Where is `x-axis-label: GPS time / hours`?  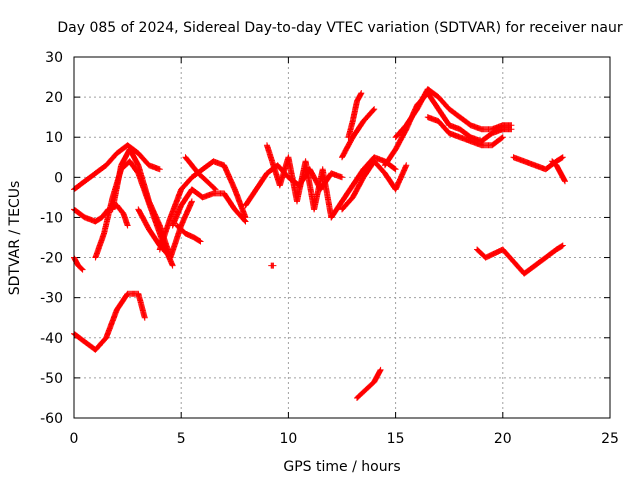
x-axis-label: GPS time / hours is located at coordinates (341, 467).